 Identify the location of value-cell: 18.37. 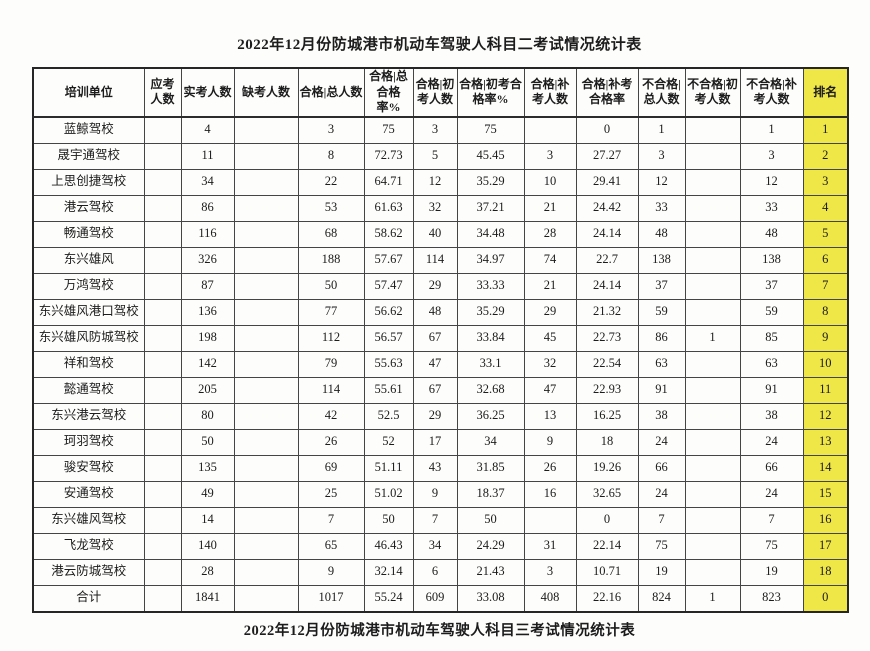
(490, 494).